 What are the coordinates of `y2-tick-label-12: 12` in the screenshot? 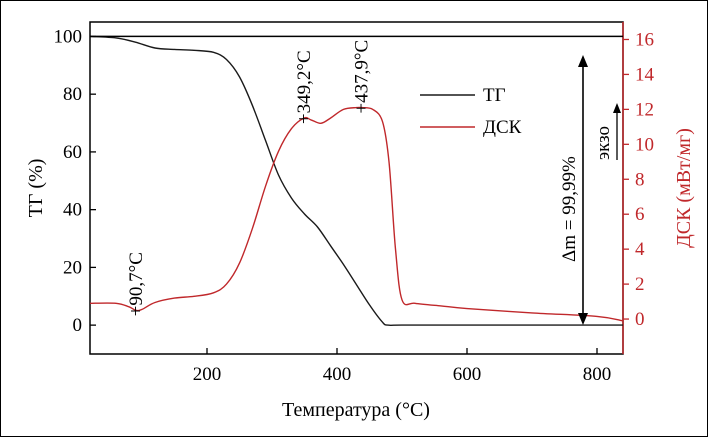 It's located at (644, 109).